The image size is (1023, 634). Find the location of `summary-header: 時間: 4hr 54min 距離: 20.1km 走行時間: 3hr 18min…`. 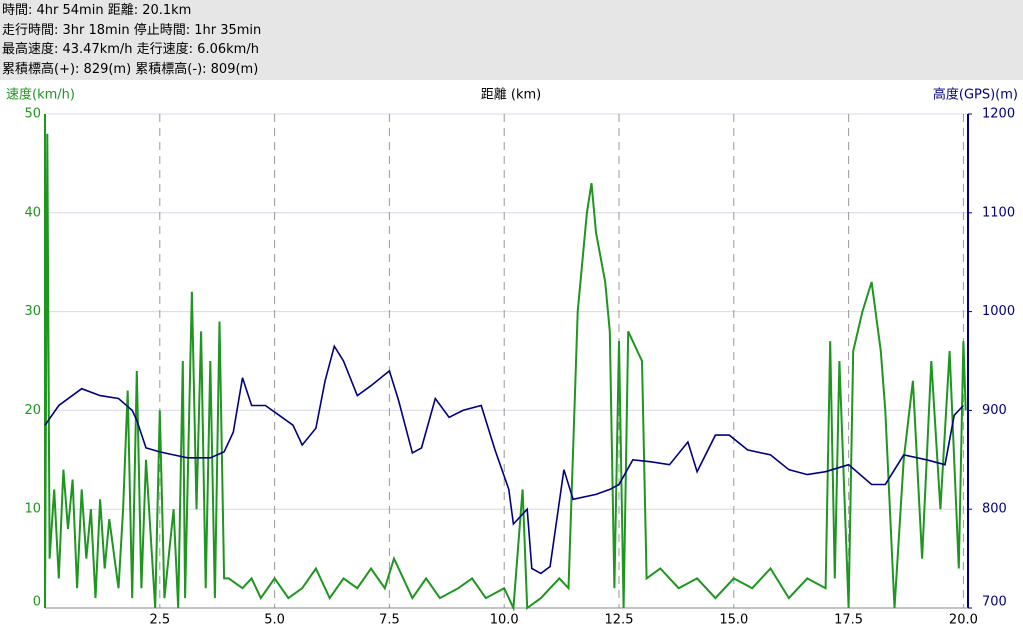

summary-header: 時間: 4hr 54min 距離: 20.1km 走行時間: 3hr 18min… is located at coordinates (511, 40).